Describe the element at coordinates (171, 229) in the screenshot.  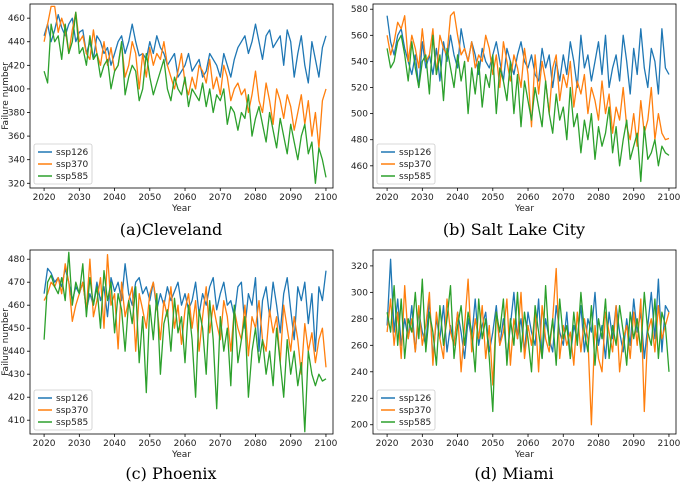
I see `caption-cleveland: (a)Cleveland` at that location.